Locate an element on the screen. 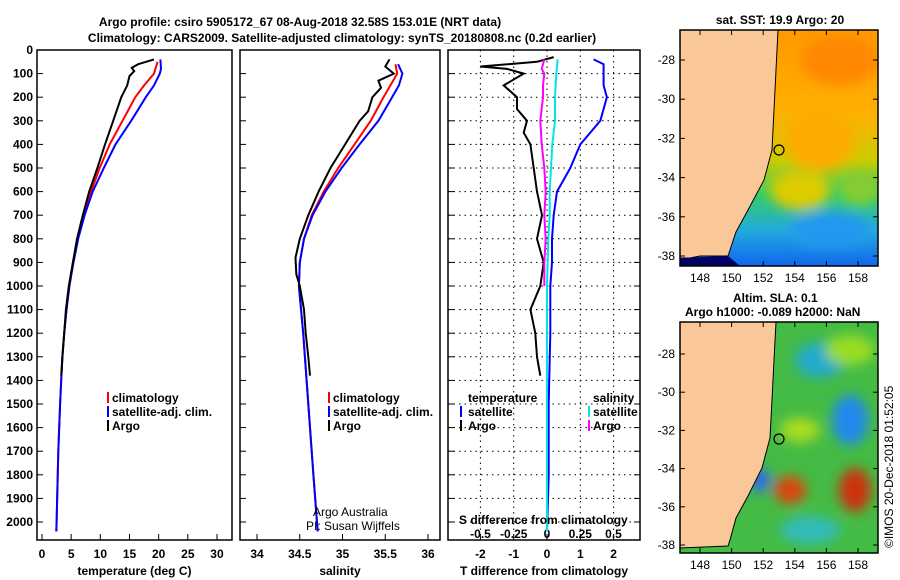 The width and height of the screenshot is (900, 580). legend-t-satellite: satellite is located at coordinates (490, 412).